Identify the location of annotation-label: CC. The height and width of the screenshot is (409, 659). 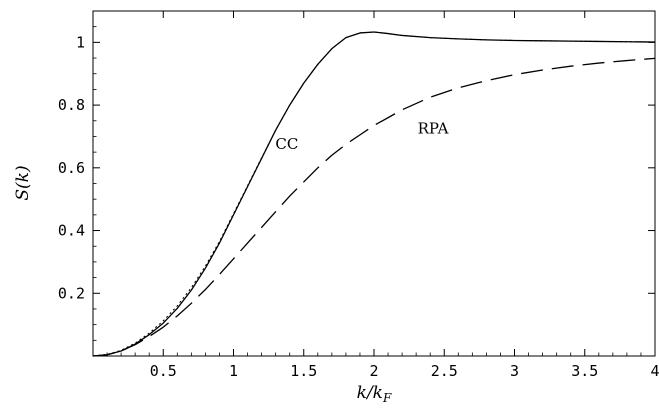
(286, 144).